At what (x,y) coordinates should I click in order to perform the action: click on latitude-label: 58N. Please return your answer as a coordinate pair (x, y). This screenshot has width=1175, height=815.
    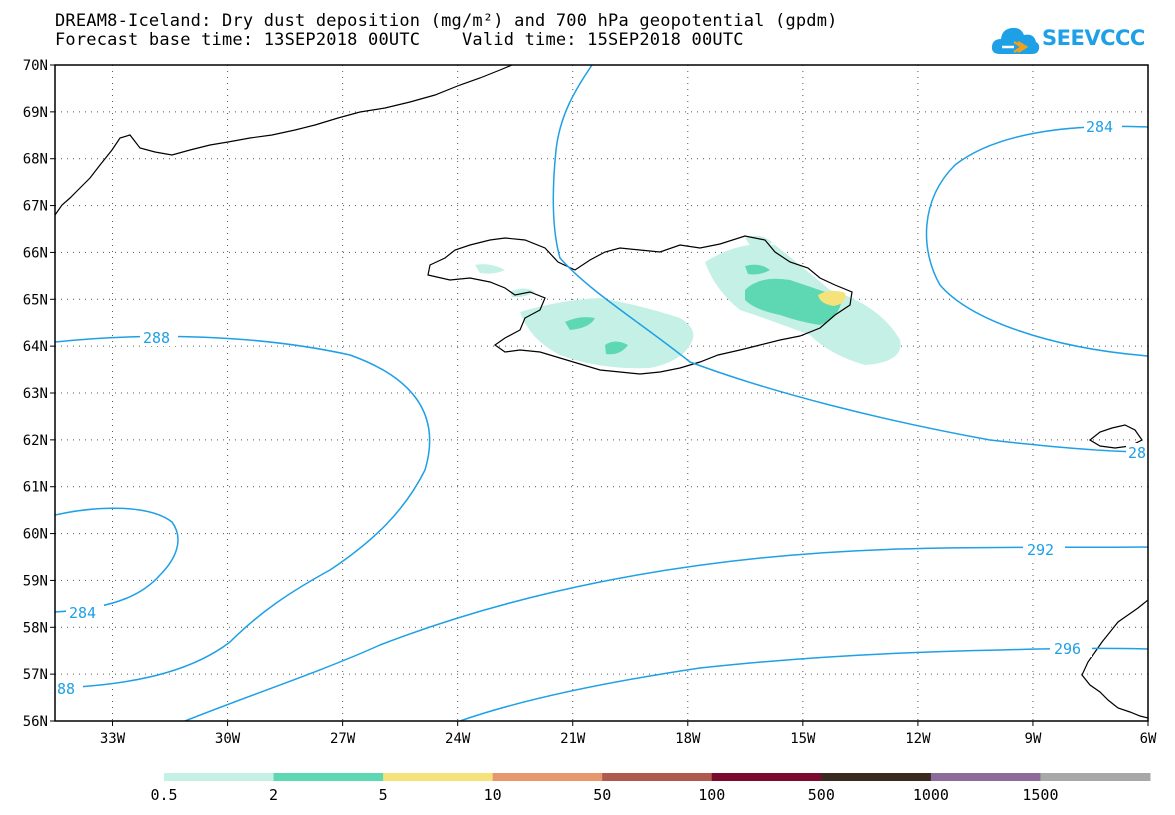
    Looking at the image, I should click on (35, 628).